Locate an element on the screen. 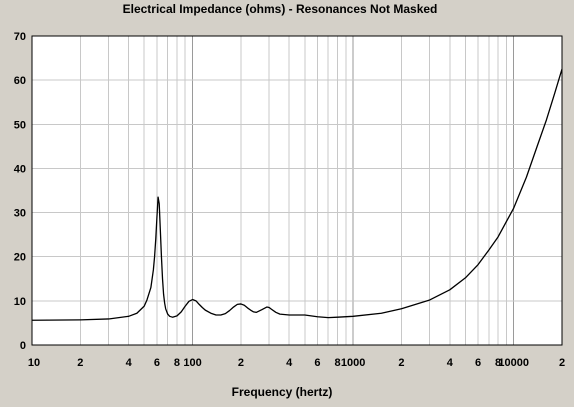  x-tick-label: 10 is located at coordinates (34, 363).